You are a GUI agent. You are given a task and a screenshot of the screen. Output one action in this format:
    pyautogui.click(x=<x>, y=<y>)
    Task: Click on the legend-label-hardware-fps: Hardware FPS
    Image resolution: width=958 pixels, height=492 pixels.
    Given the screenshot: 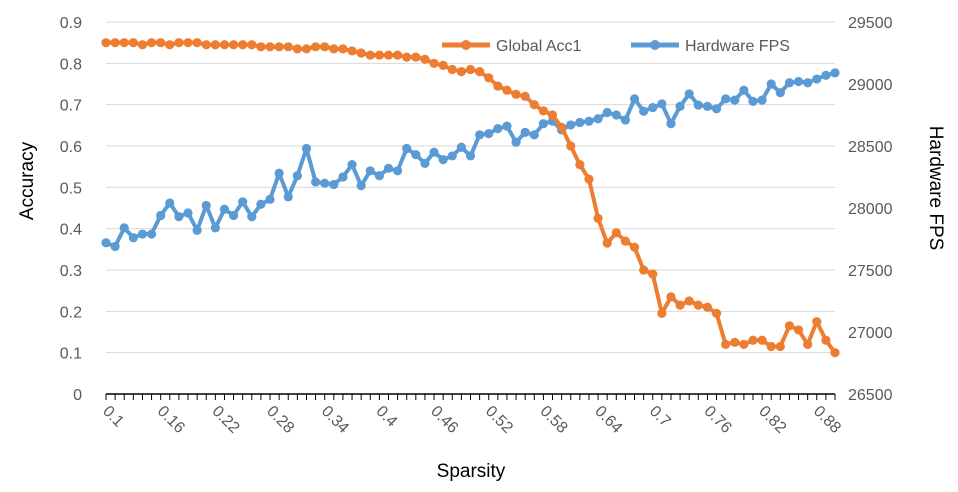 What is the action you would take?
    pyautogui.click(x=737, y=46)
    